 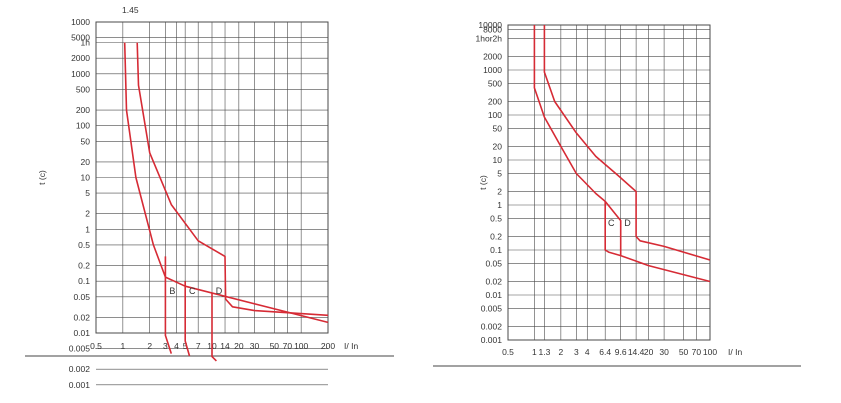 What do you see at coordinates (605, 352) in the screenshot?
I see `x-tick-label: 6.4` at bounding box center [605, 352].